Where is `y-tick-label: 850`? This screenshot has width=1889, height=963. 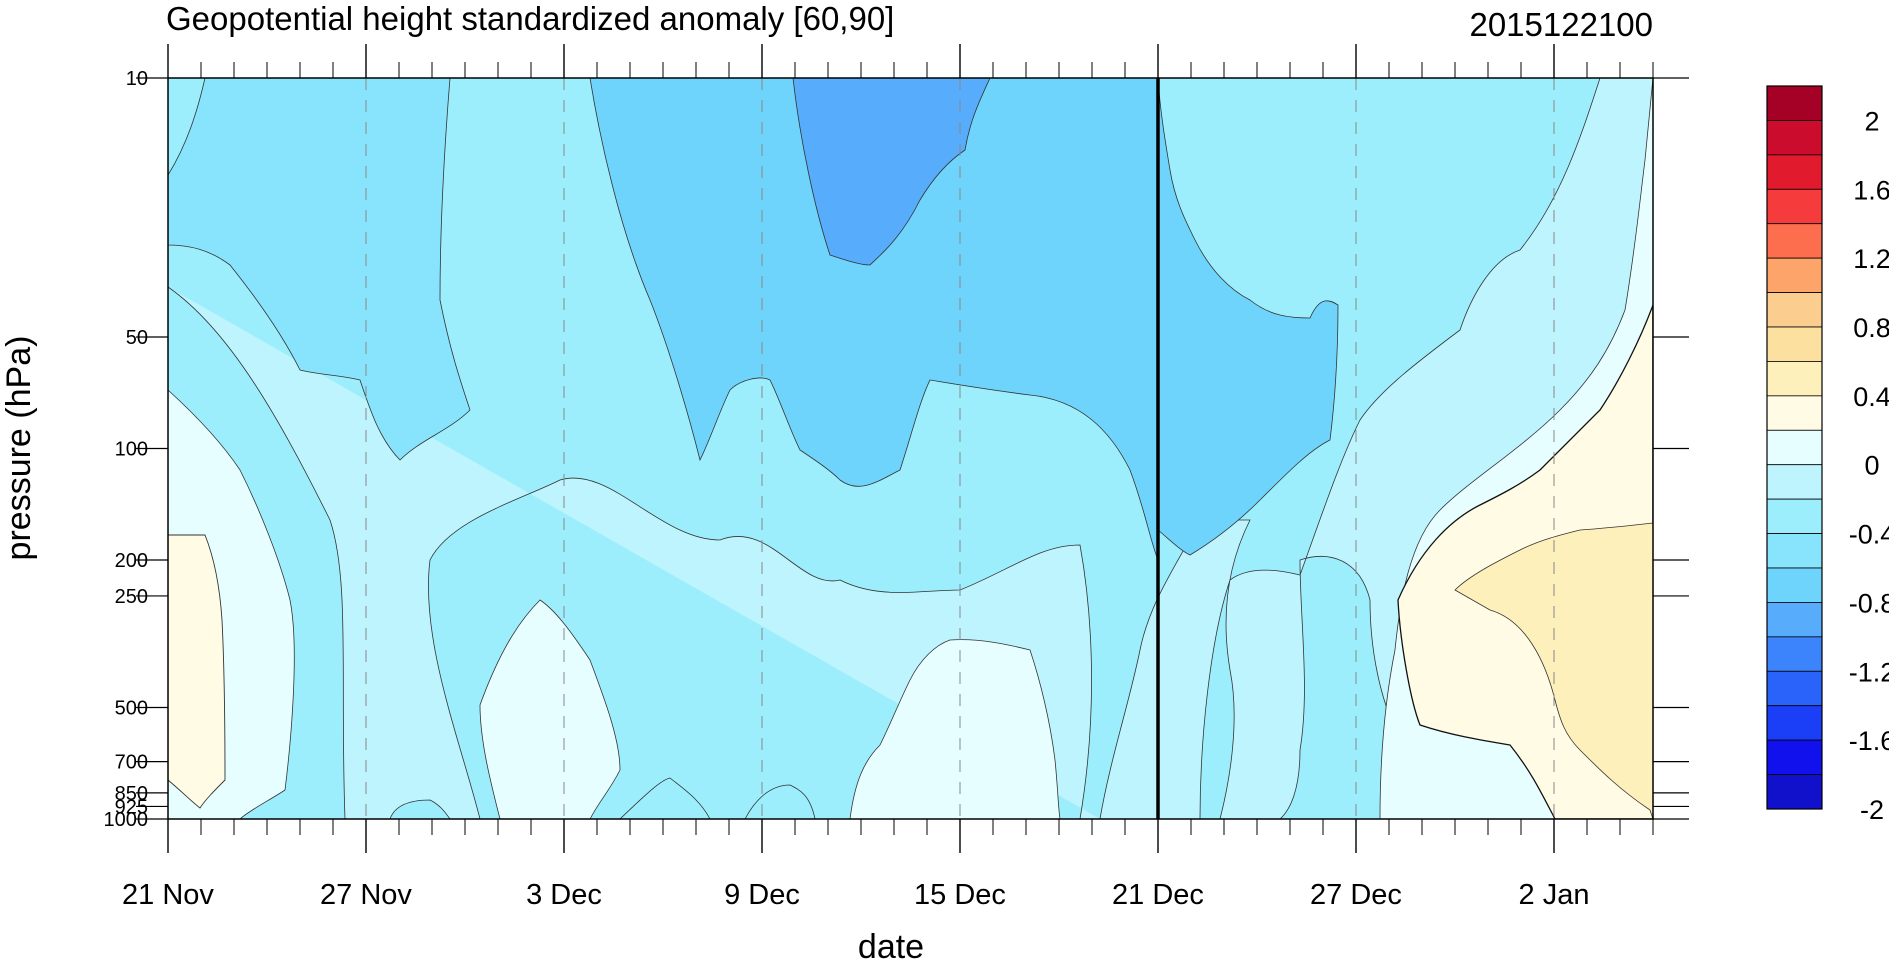
y-tick-label: 850 is located at coordinates (131, 794).